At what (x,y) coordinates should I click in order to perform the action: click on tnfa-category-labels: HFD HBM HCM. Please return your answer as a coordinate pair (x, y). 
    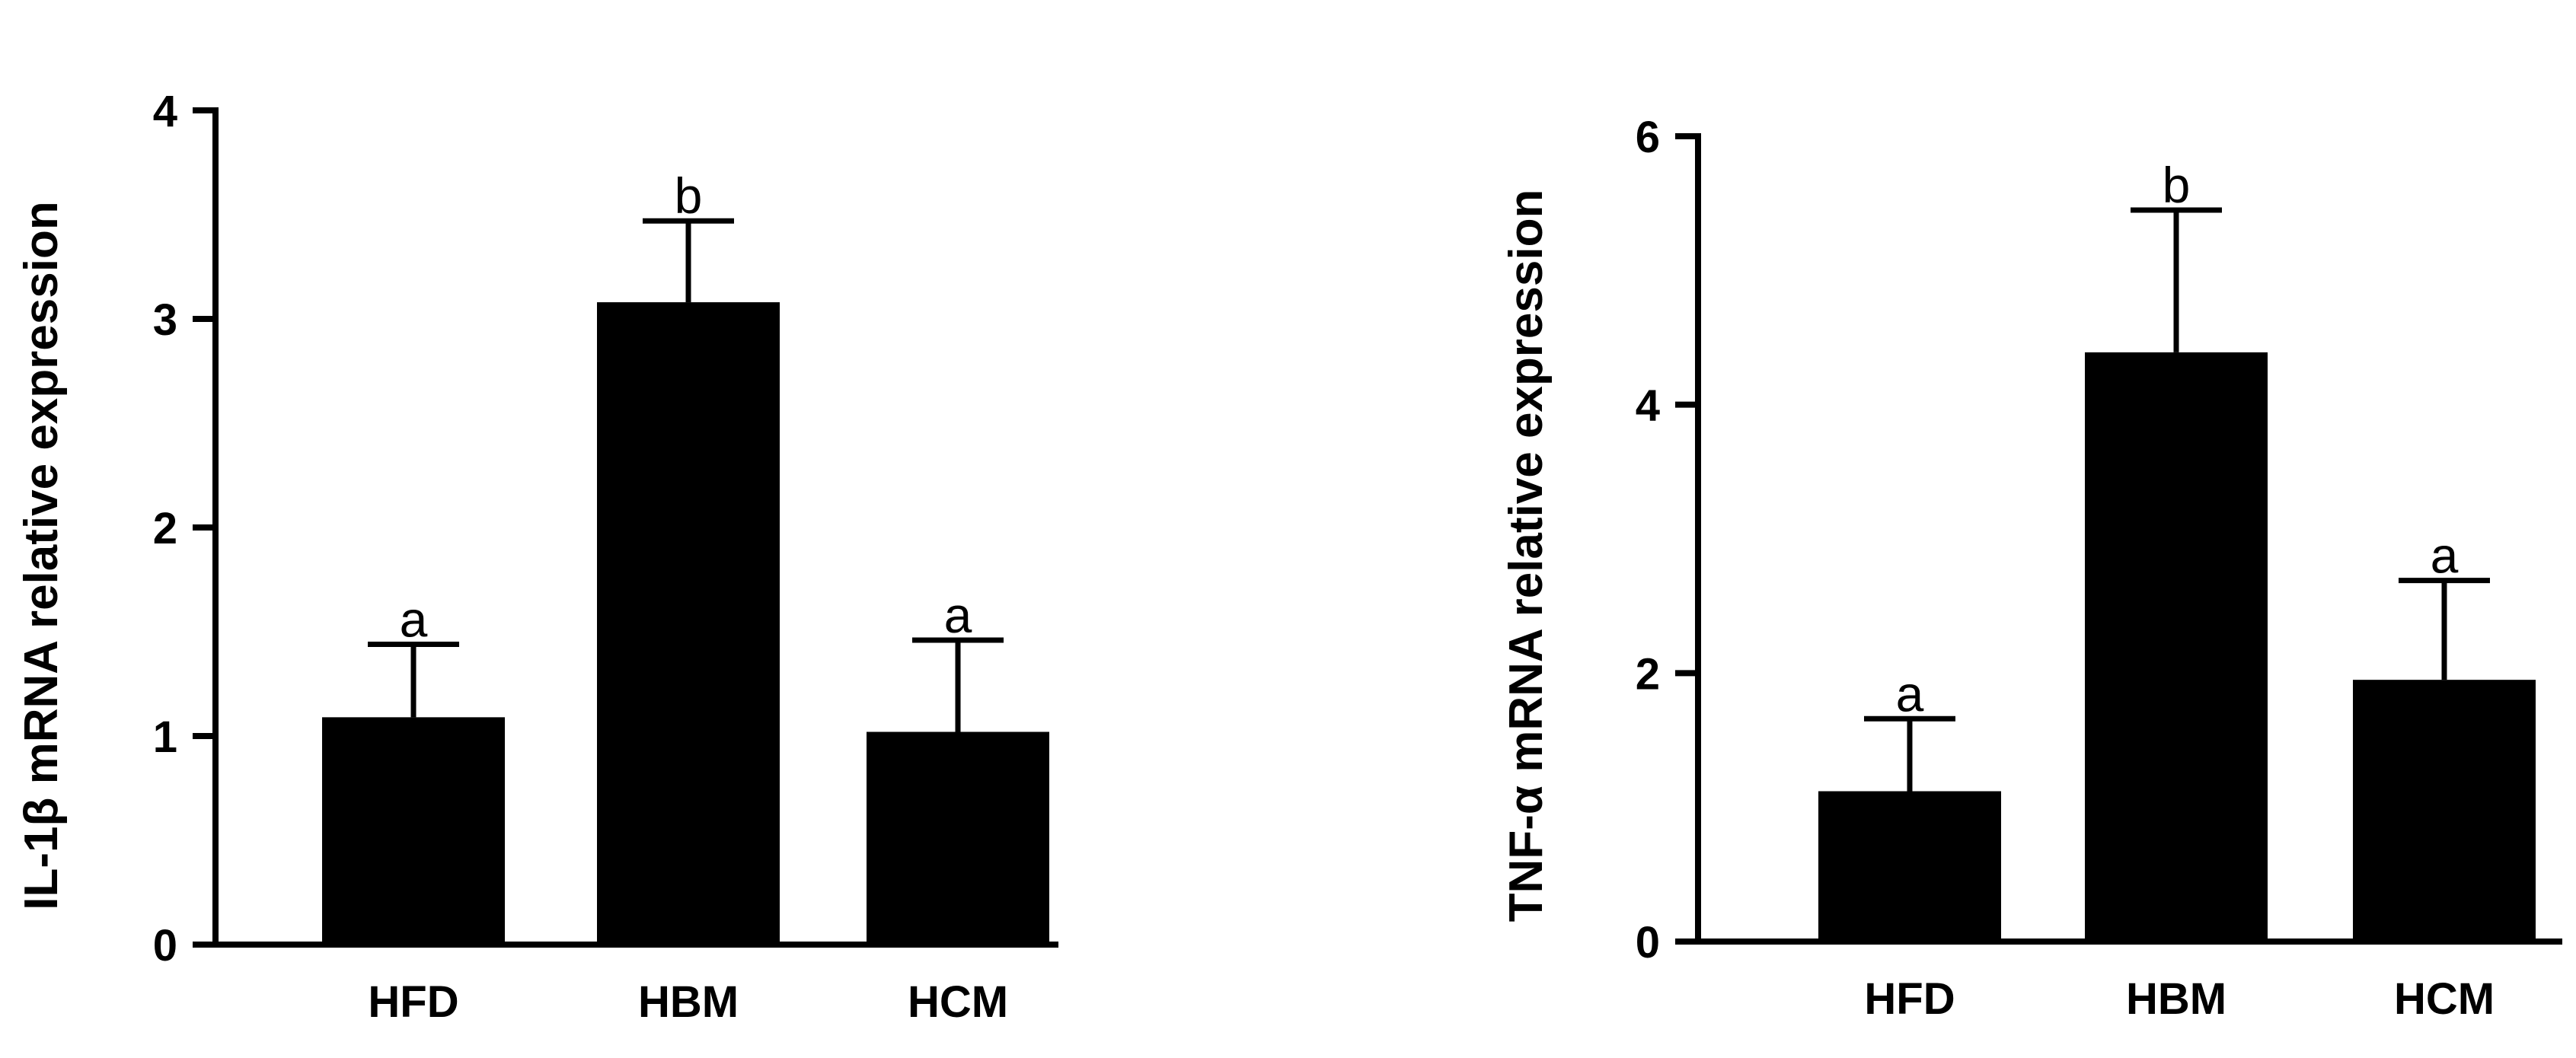
    Looking at the image, I should click on (2179, 999).